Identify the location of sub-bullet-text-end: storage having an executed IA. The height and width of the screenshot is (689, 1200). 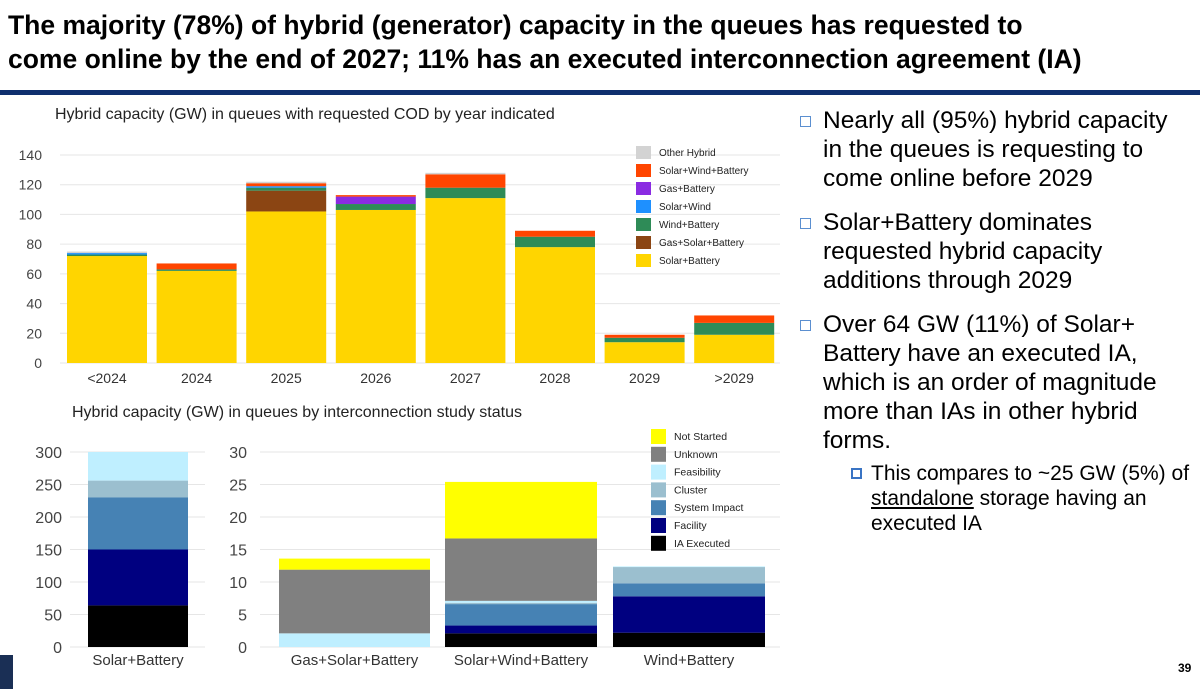
(1009, 511).